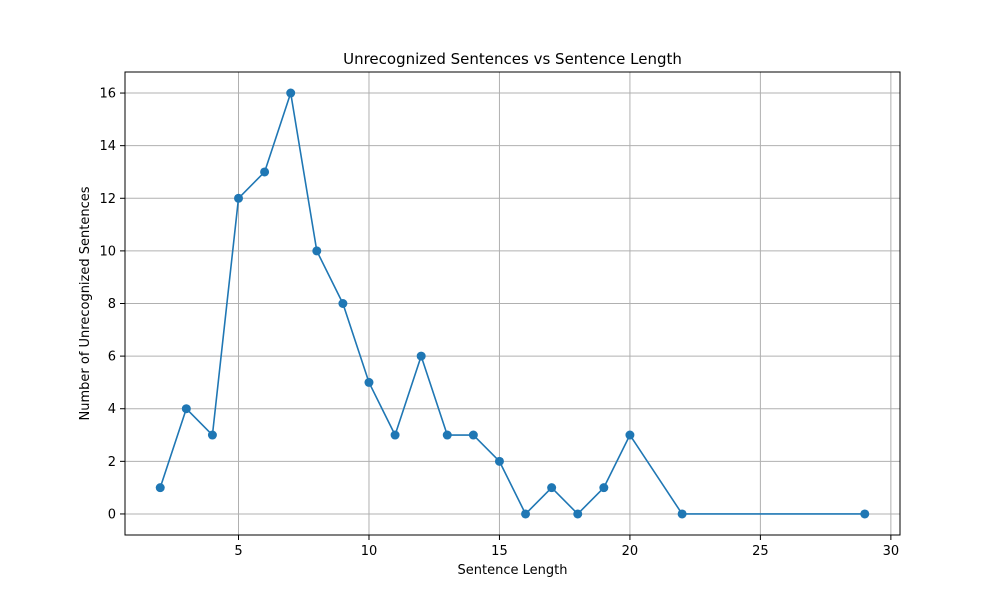 The image size is (1000, 600). Describe the element at coordinates (112, 462) in the screenshot. I see `y-tick-label: 2` at that location.